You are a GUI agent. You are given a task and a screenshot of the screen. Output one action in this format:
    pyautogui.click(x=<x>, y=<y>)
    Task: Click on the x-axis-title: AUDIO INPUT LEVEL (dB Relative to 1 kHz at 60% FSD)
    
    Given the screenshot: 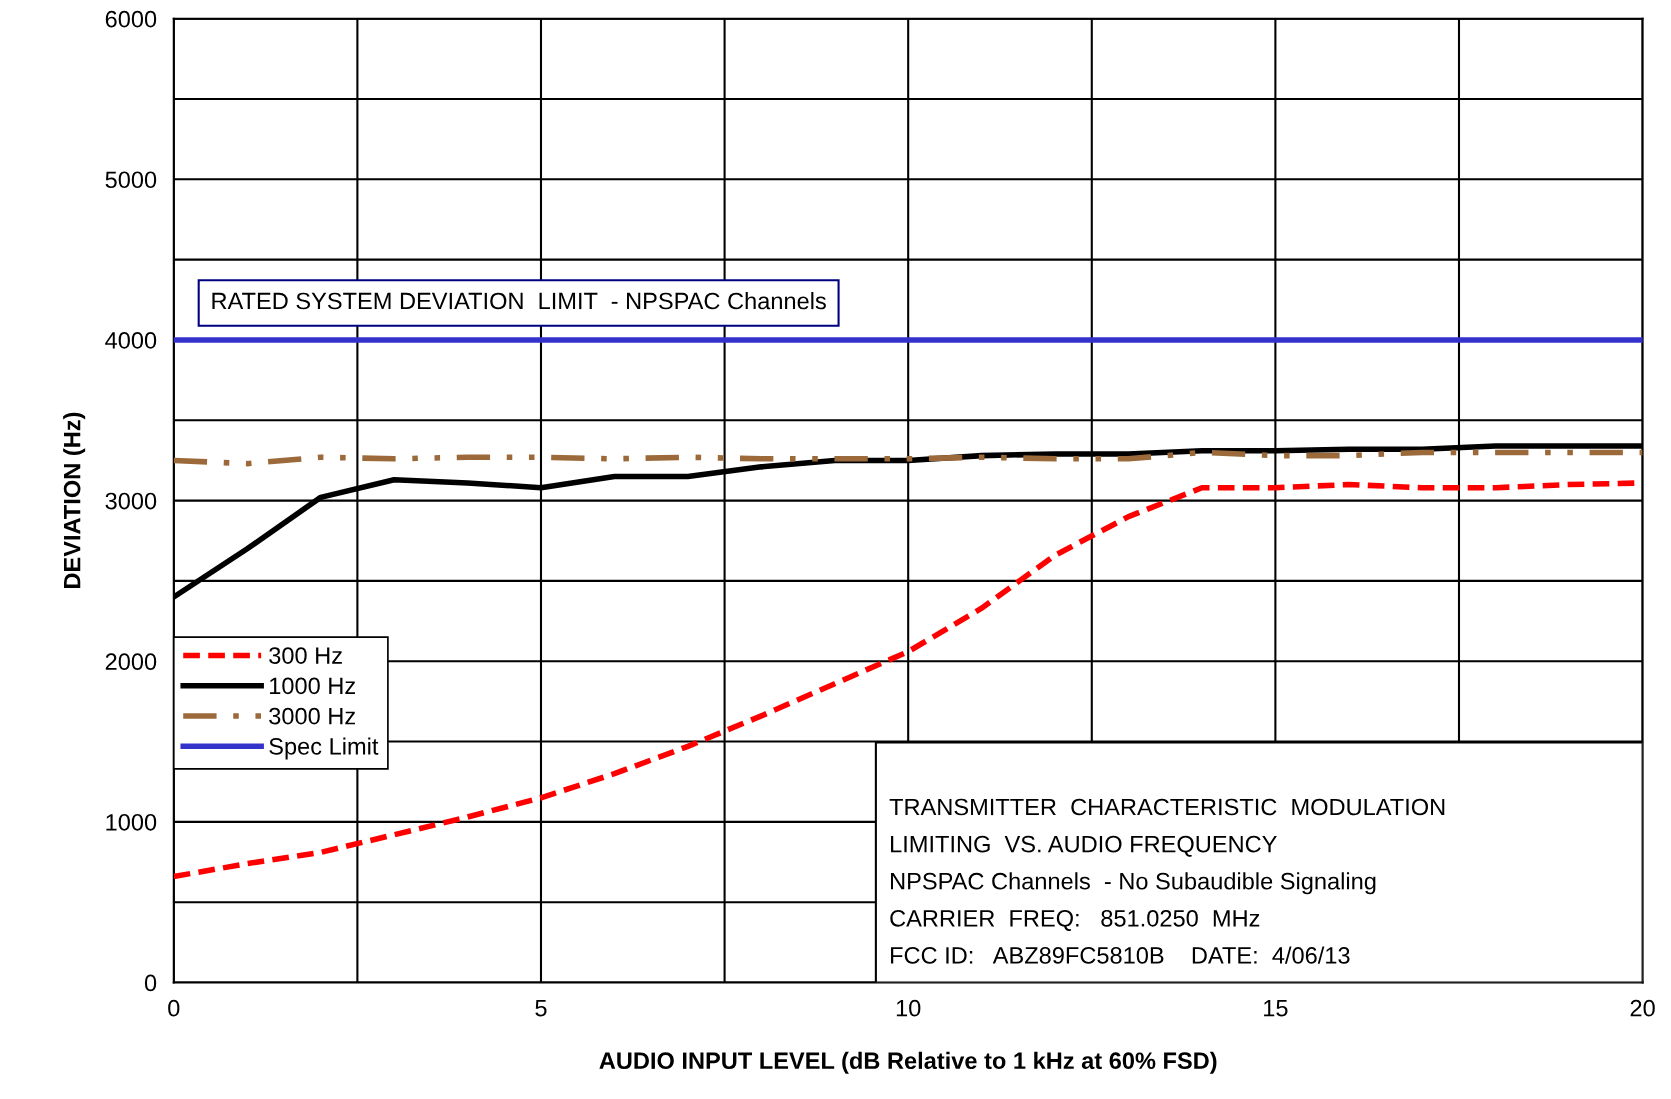 What is the action you would take?
    pyautogui.click(x=908, y=1062)
    